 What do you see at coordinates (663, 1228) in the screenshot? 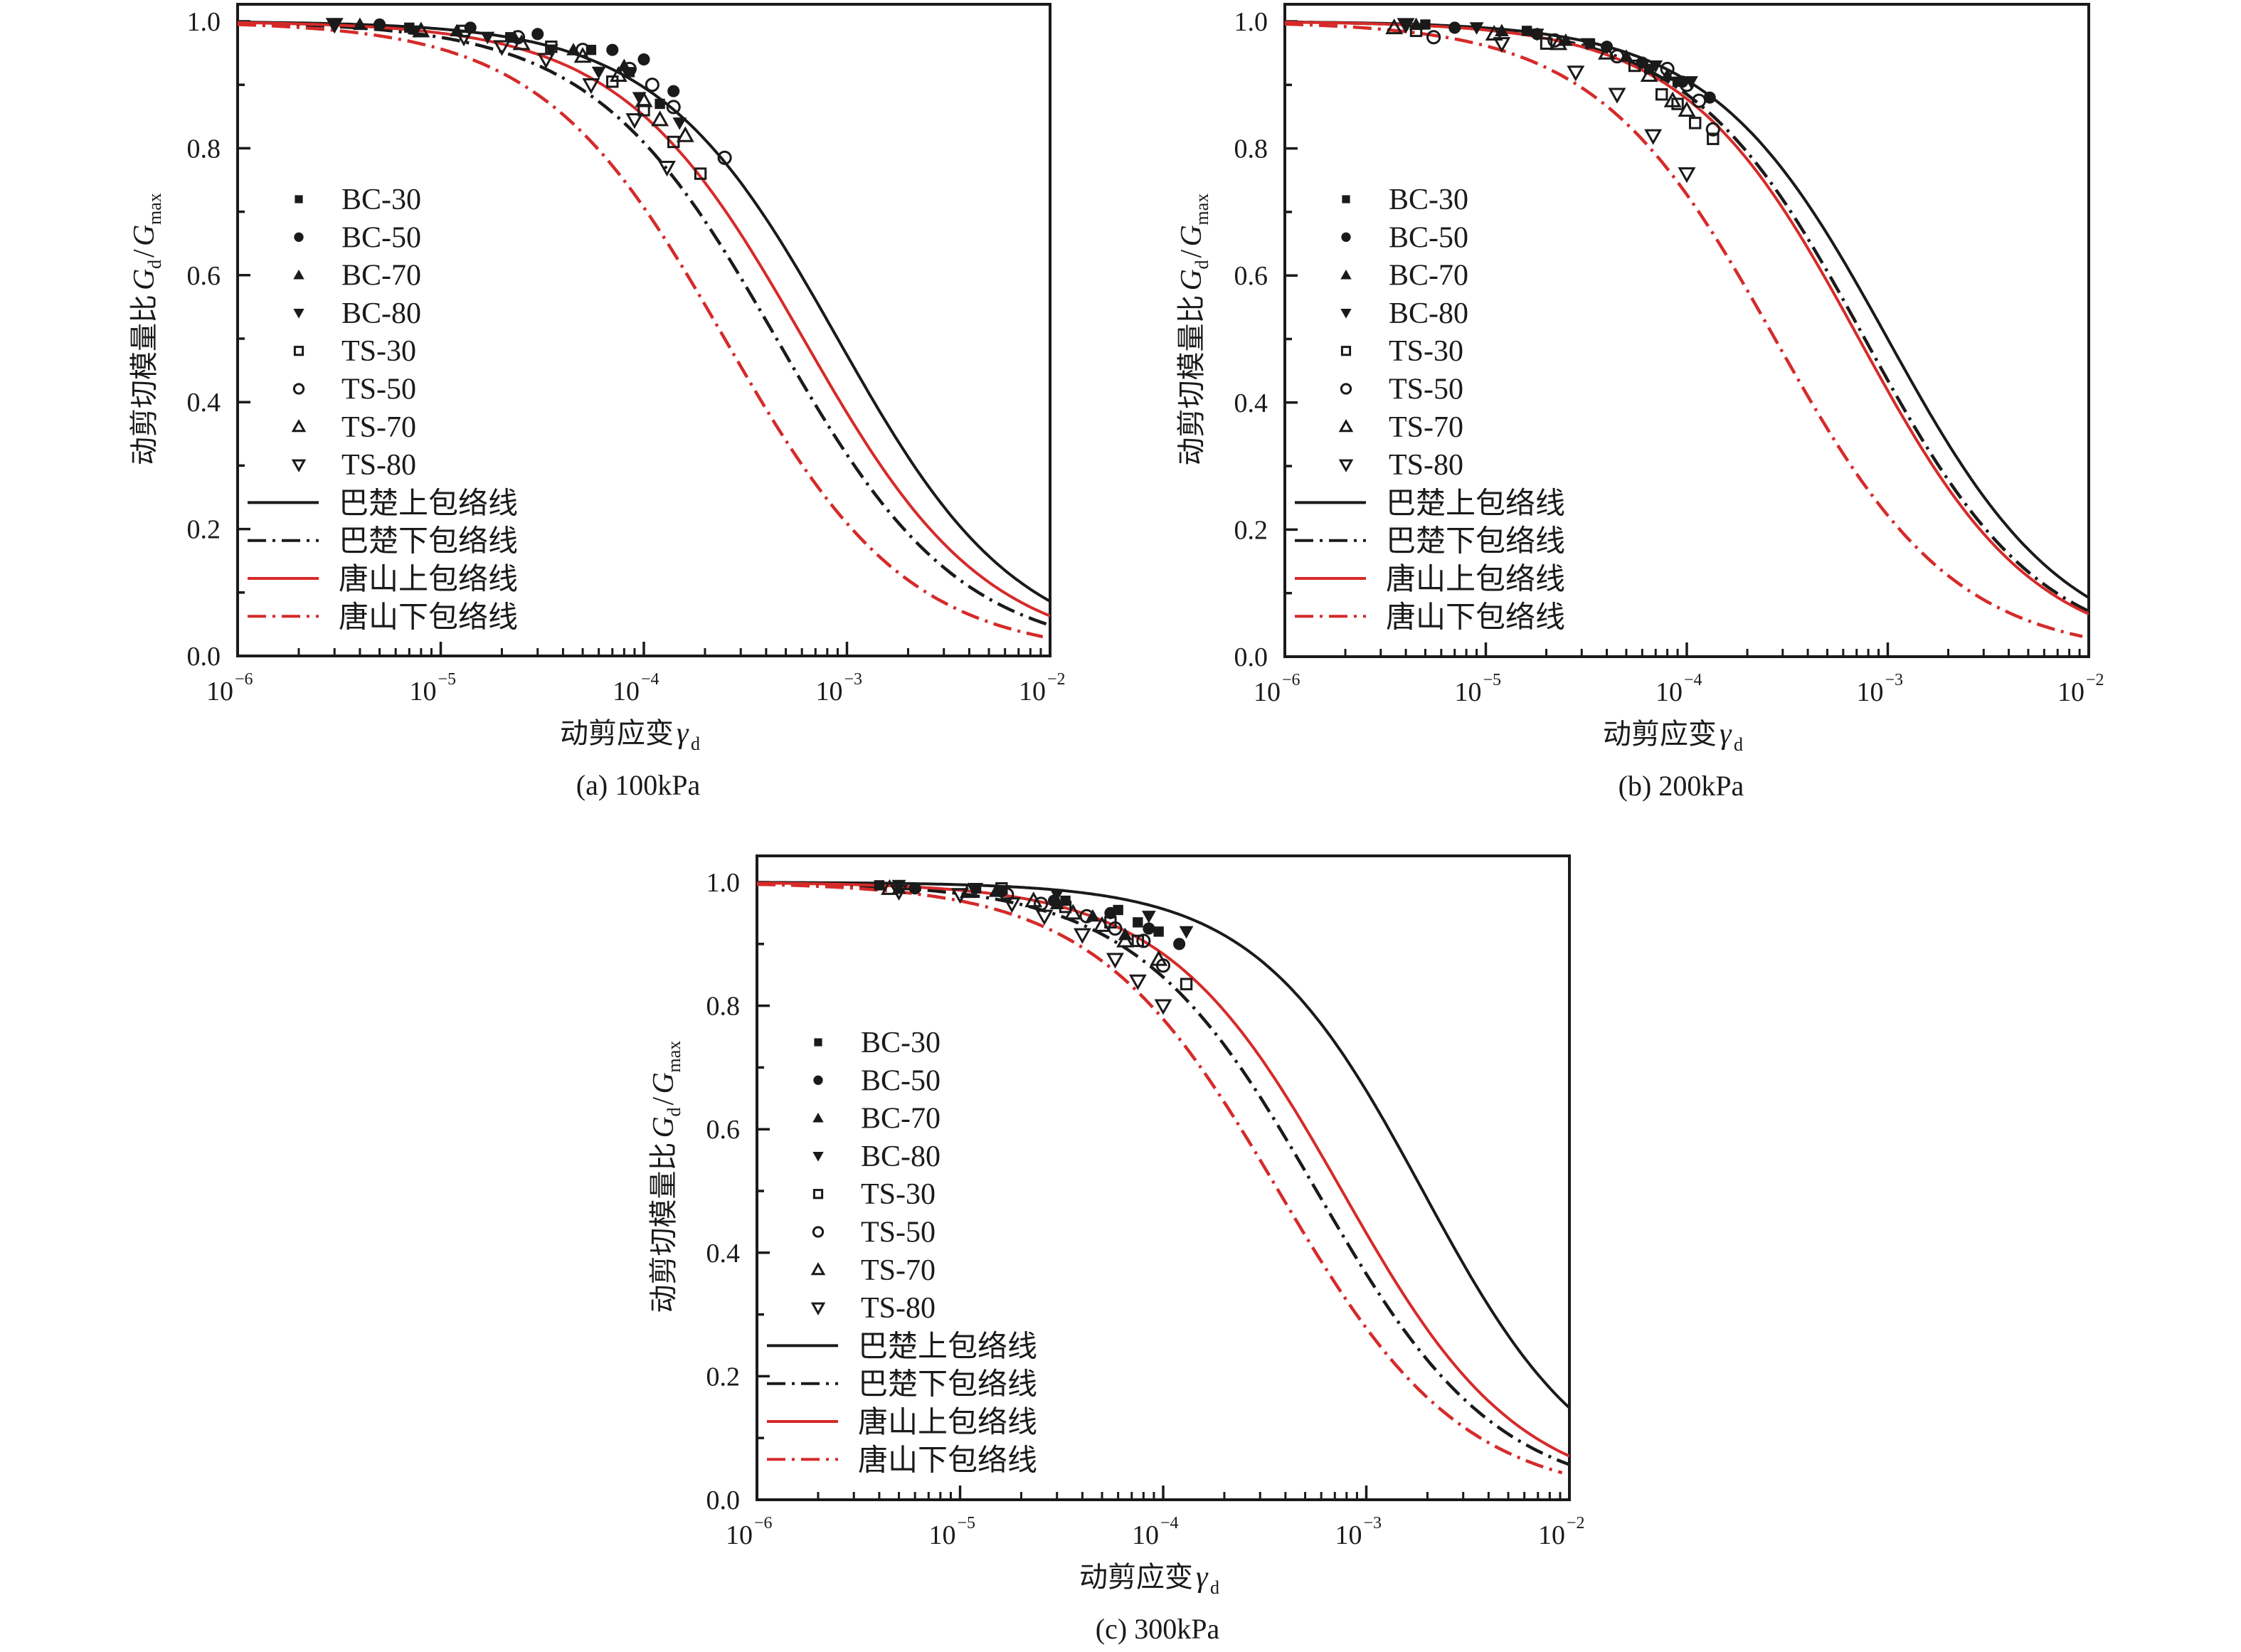
I see `y-axis-label-text: 动剪切模量比` at bounding box center [663, 1228].